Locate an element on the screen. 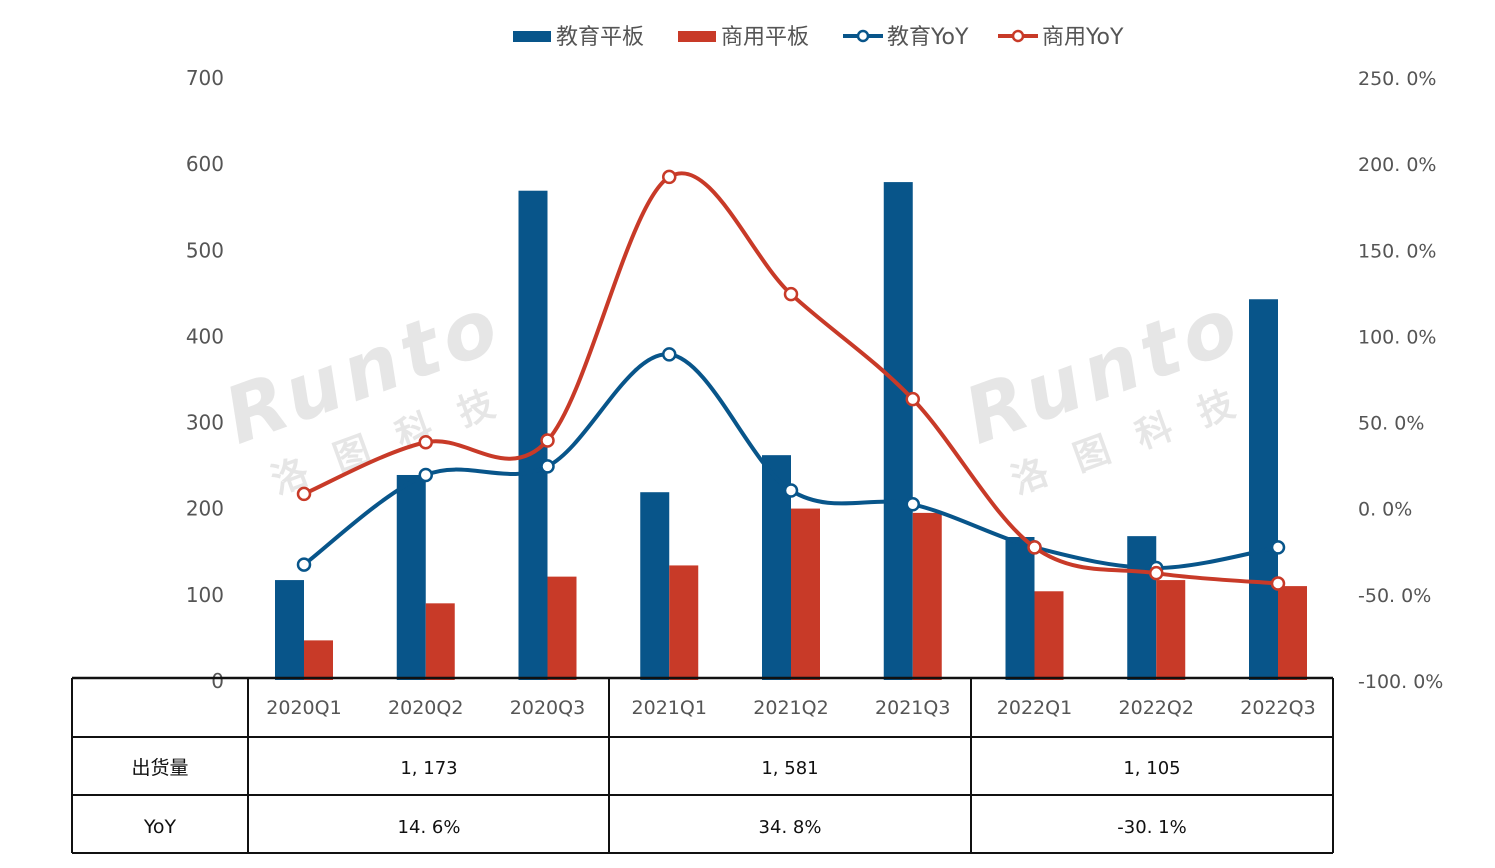 The image size is (1495, 868). x-tick-label: 2022Q2 is located at coordinates (1156, 708).